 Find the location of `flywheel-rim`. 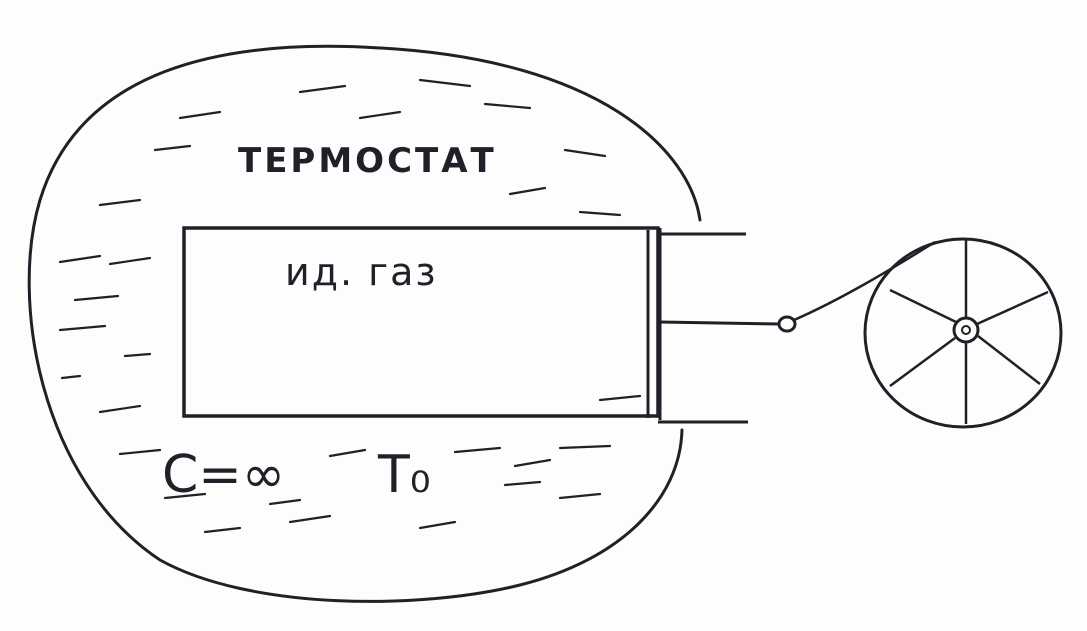

flywheel-rim is located at coordinates (963, 333).